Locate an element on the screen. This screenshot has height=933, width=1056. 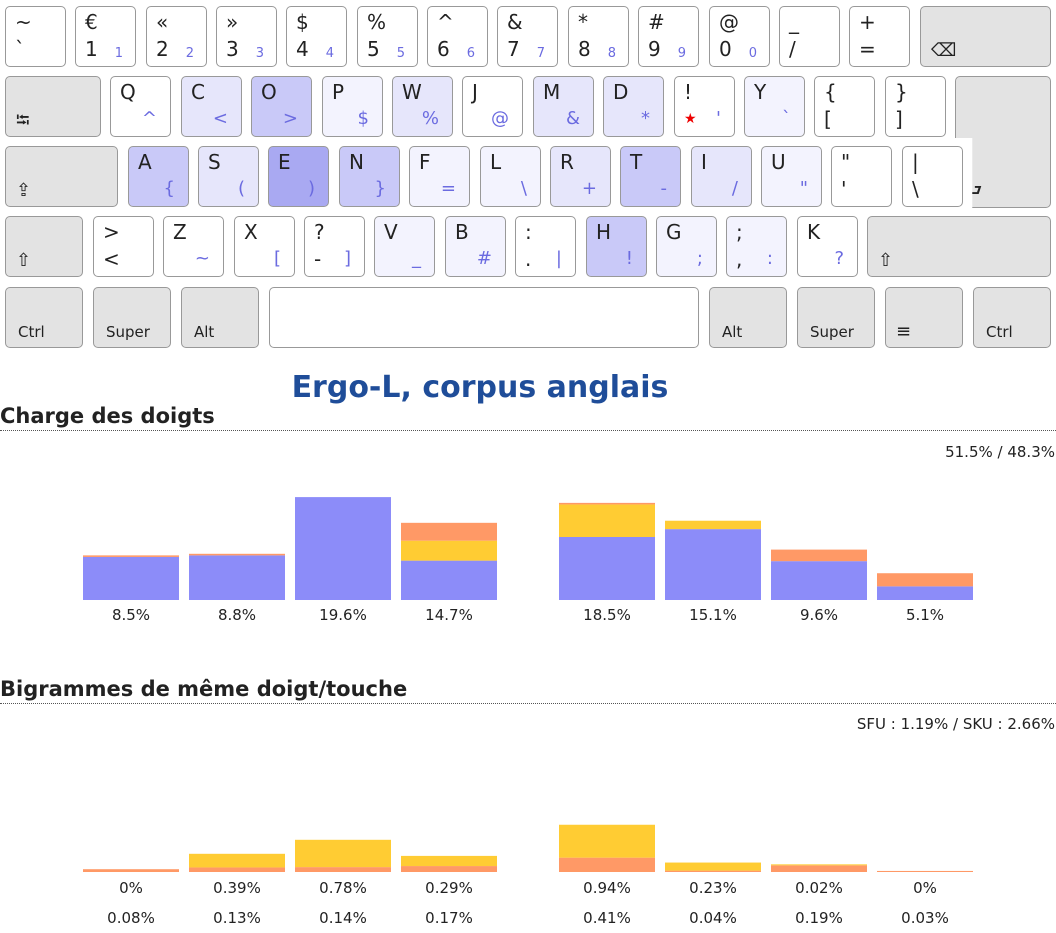
key-~: ~ ` is located at coordinates (35, 36).